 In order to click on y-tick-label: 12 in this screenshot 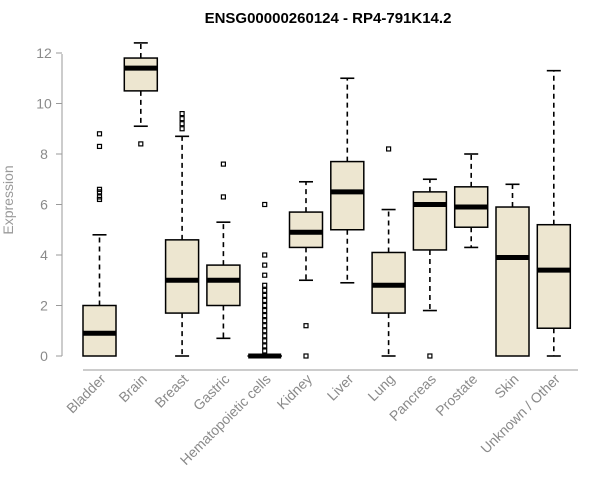, I will do `click(44, 53)`.